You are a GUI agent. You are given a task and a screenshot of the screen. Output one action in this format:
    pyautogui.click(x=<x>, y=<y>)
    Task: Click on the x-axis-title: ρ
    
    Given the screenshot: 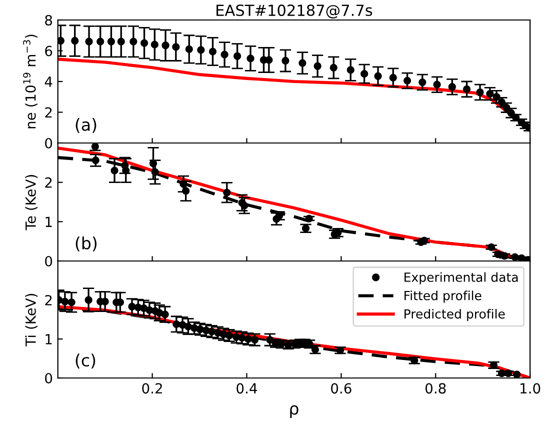 What is the action you would take?
    pyautogui.click(x=294, y=411)
    